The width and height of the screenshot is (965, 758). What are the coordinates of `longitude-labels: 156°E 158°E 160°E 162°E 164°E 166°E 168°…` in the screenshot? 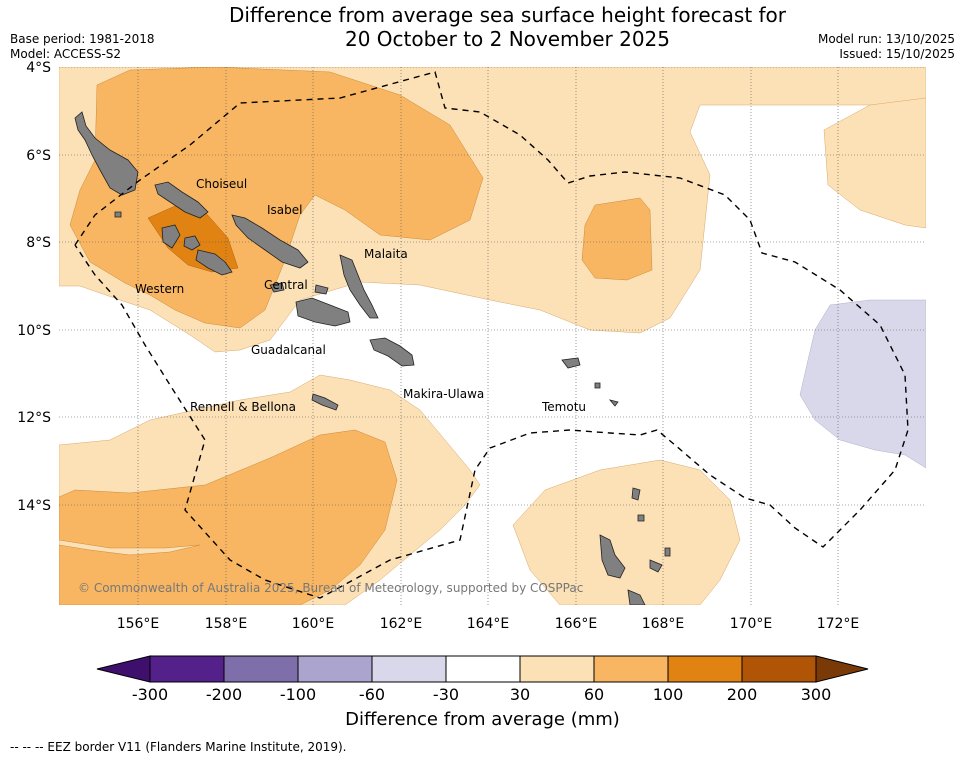 It's located at (488, 624).